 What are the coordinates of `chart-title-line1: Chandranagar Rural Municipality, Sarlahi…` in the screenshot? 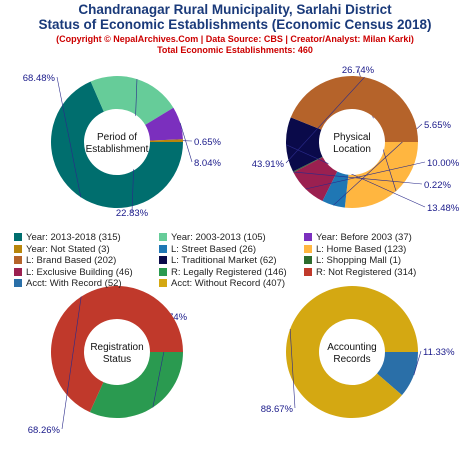 It's located at (235, 9).